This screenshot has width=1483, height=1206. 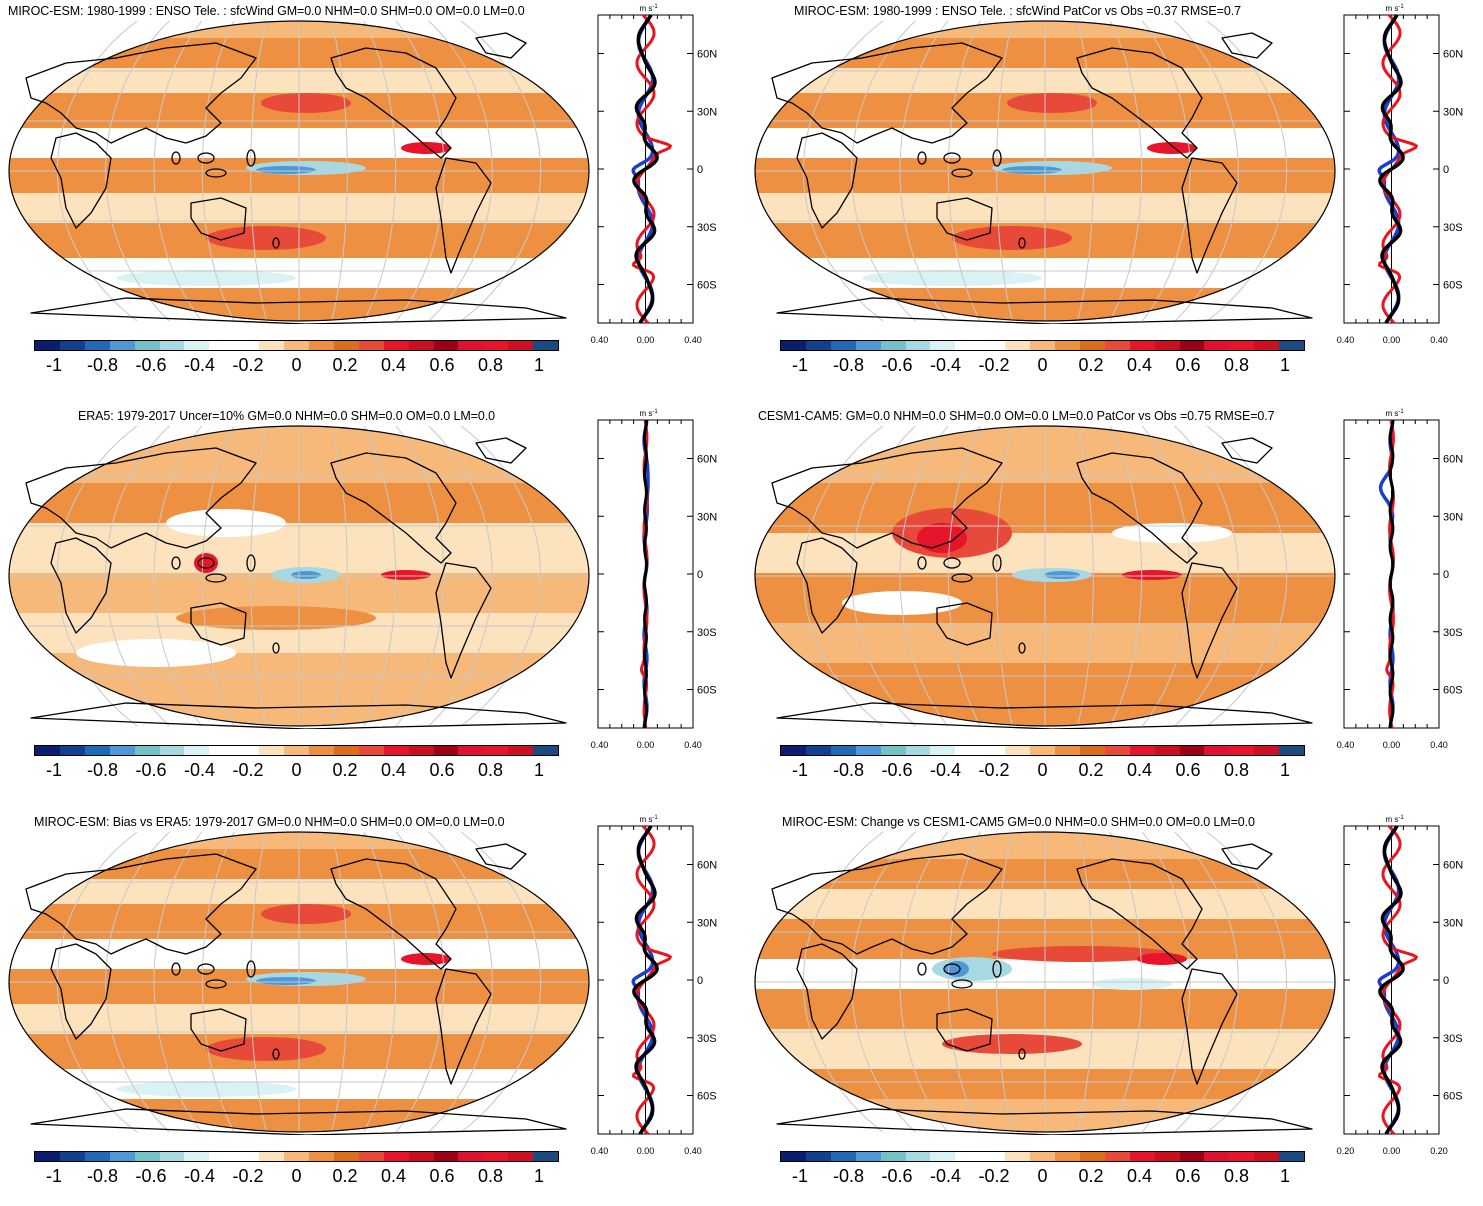 What do you see at coordinates (599, 745) in the screenshot?
I see `profile-x-tick-label: -0.40` at bounding box center [599, 745].